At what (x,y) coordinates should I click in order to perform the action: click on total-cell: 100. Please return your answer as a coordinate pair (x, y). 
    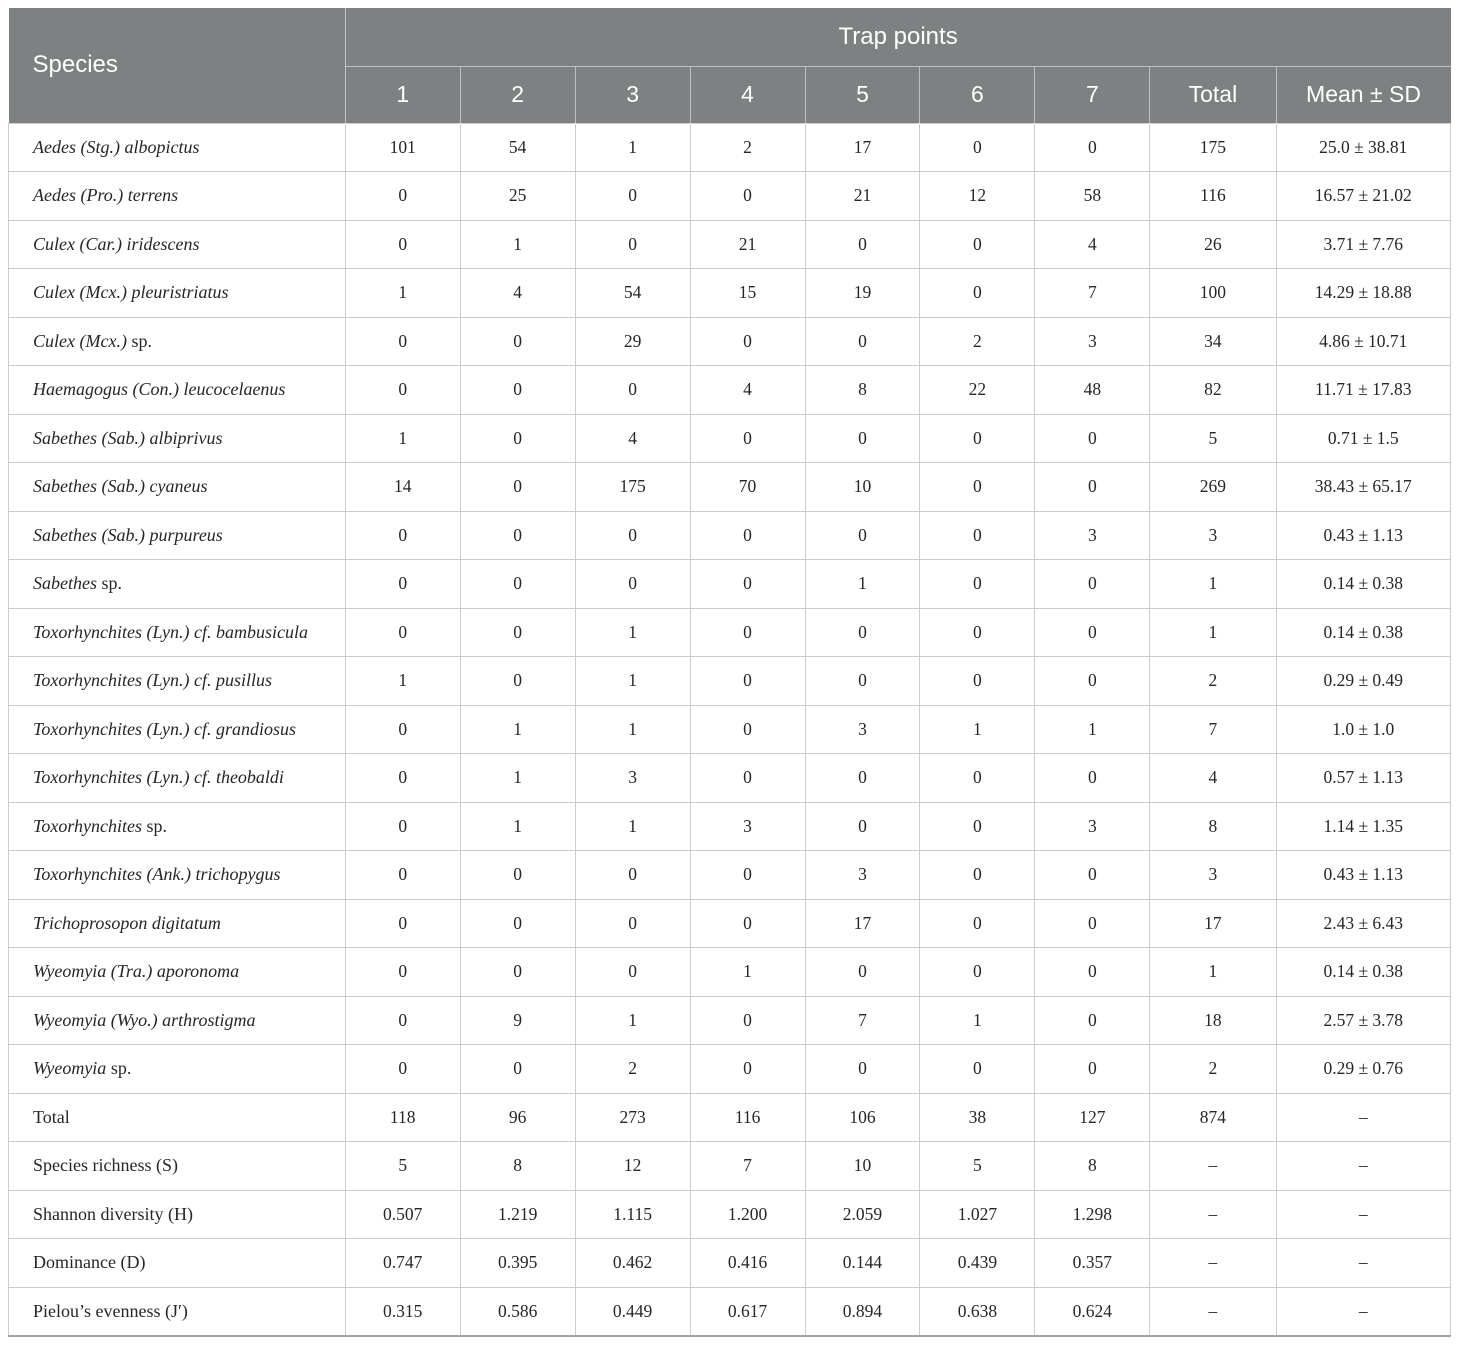
    Looking at the image, I should click on (1213, 293).